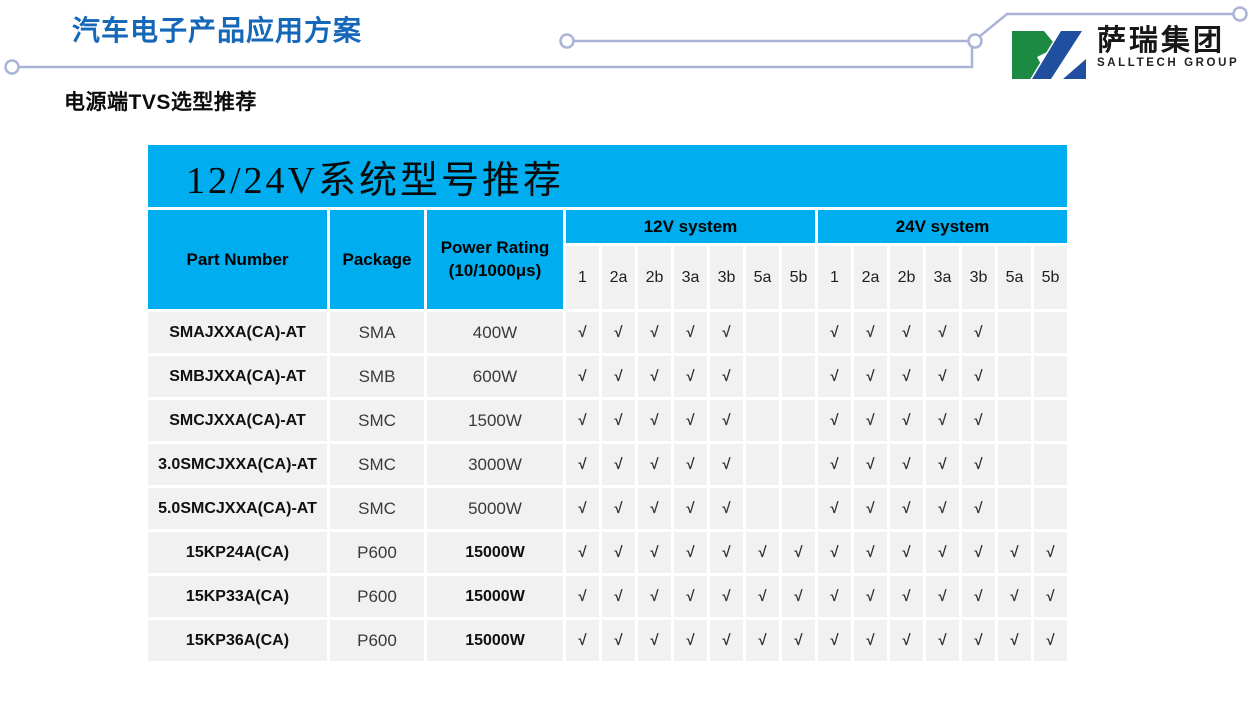  What do you see at coordinates (160, 102) in the screenshot?
I see `section-subtitle: 电源端TVS选型推荐` at bounding box center [160, 102].